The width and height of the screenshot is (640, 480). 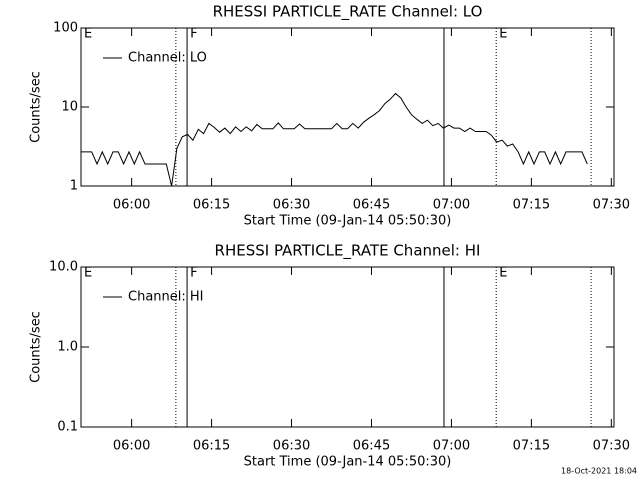 What do you see at coordinates (67, 347) in the screenshot?
I see `y-tick-label: 1.0` at bounding box center [67, 347].